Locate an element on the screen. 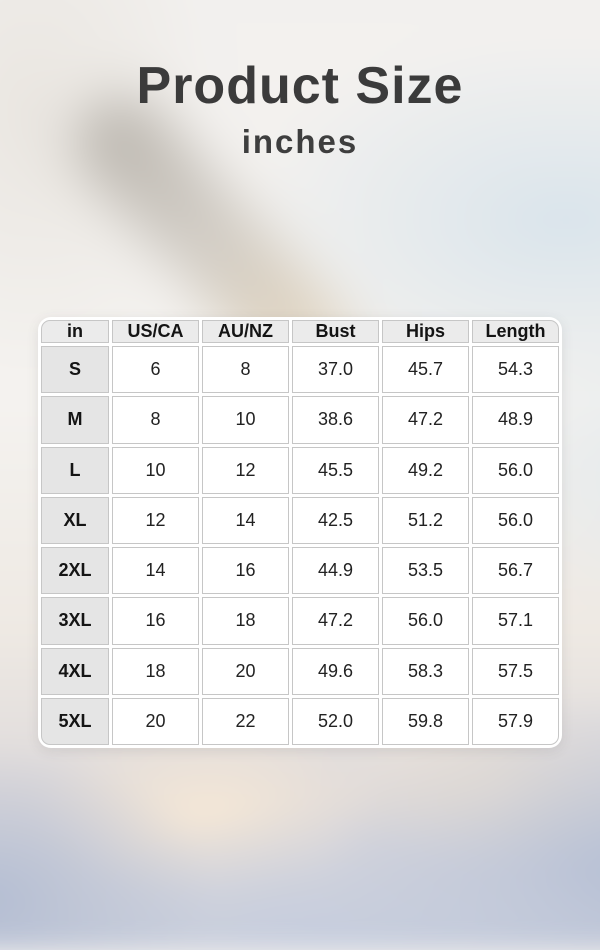  column-header-in: in is located at coordinates (75, 331).